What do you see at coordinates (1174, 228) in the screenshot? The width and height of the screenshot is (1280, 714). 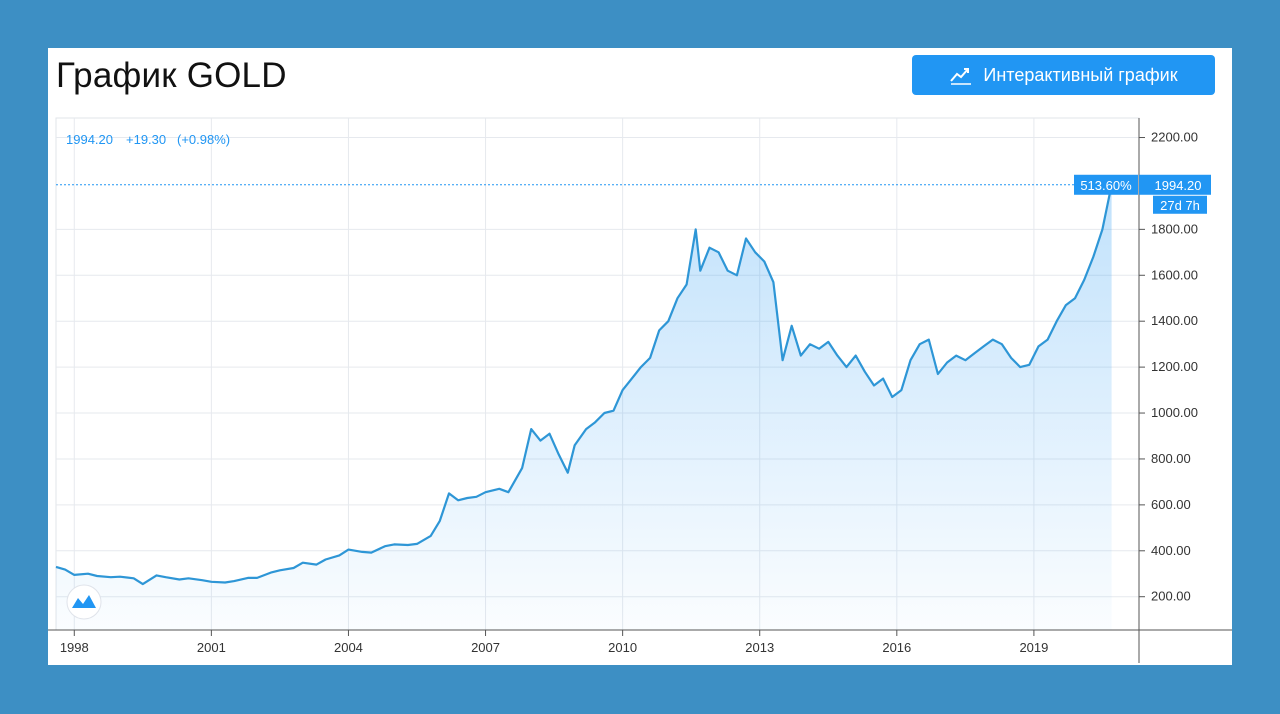 I see `y-tick-label: 1800.00` at bounding box center [1174, 228].